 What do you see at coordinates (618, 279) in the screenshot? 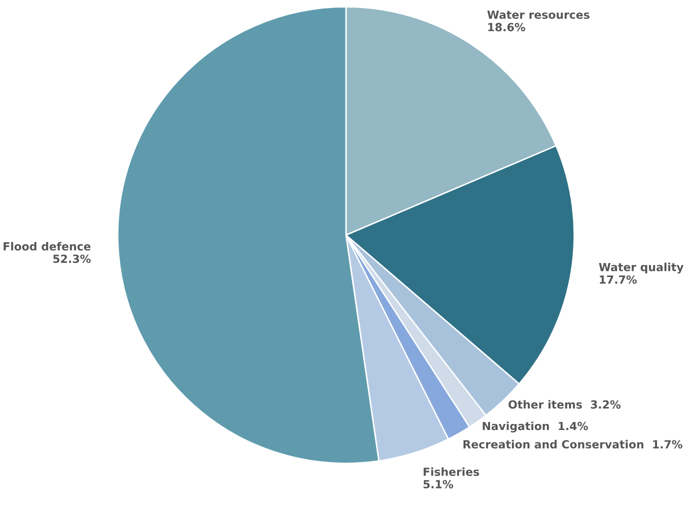
I see `data-label: 17.7%` at bounding box center [618, 279].